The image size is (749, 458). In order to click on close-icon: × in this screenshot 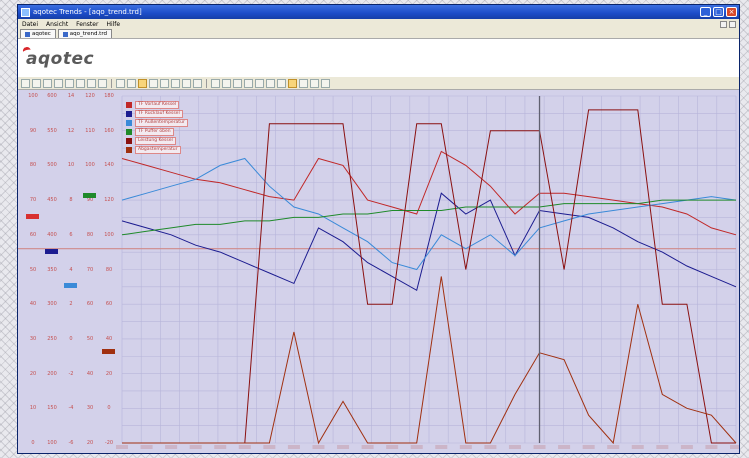, I will do `click(731, 12)`.